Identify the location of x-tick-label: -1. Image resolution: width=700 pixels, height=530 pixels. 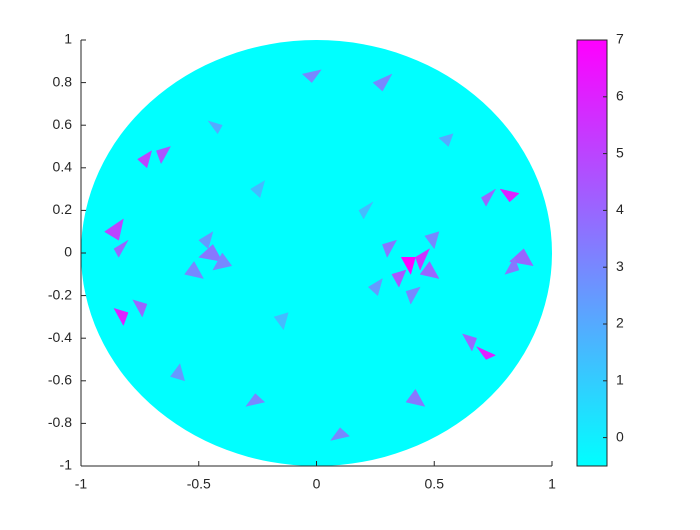
(81, 484).